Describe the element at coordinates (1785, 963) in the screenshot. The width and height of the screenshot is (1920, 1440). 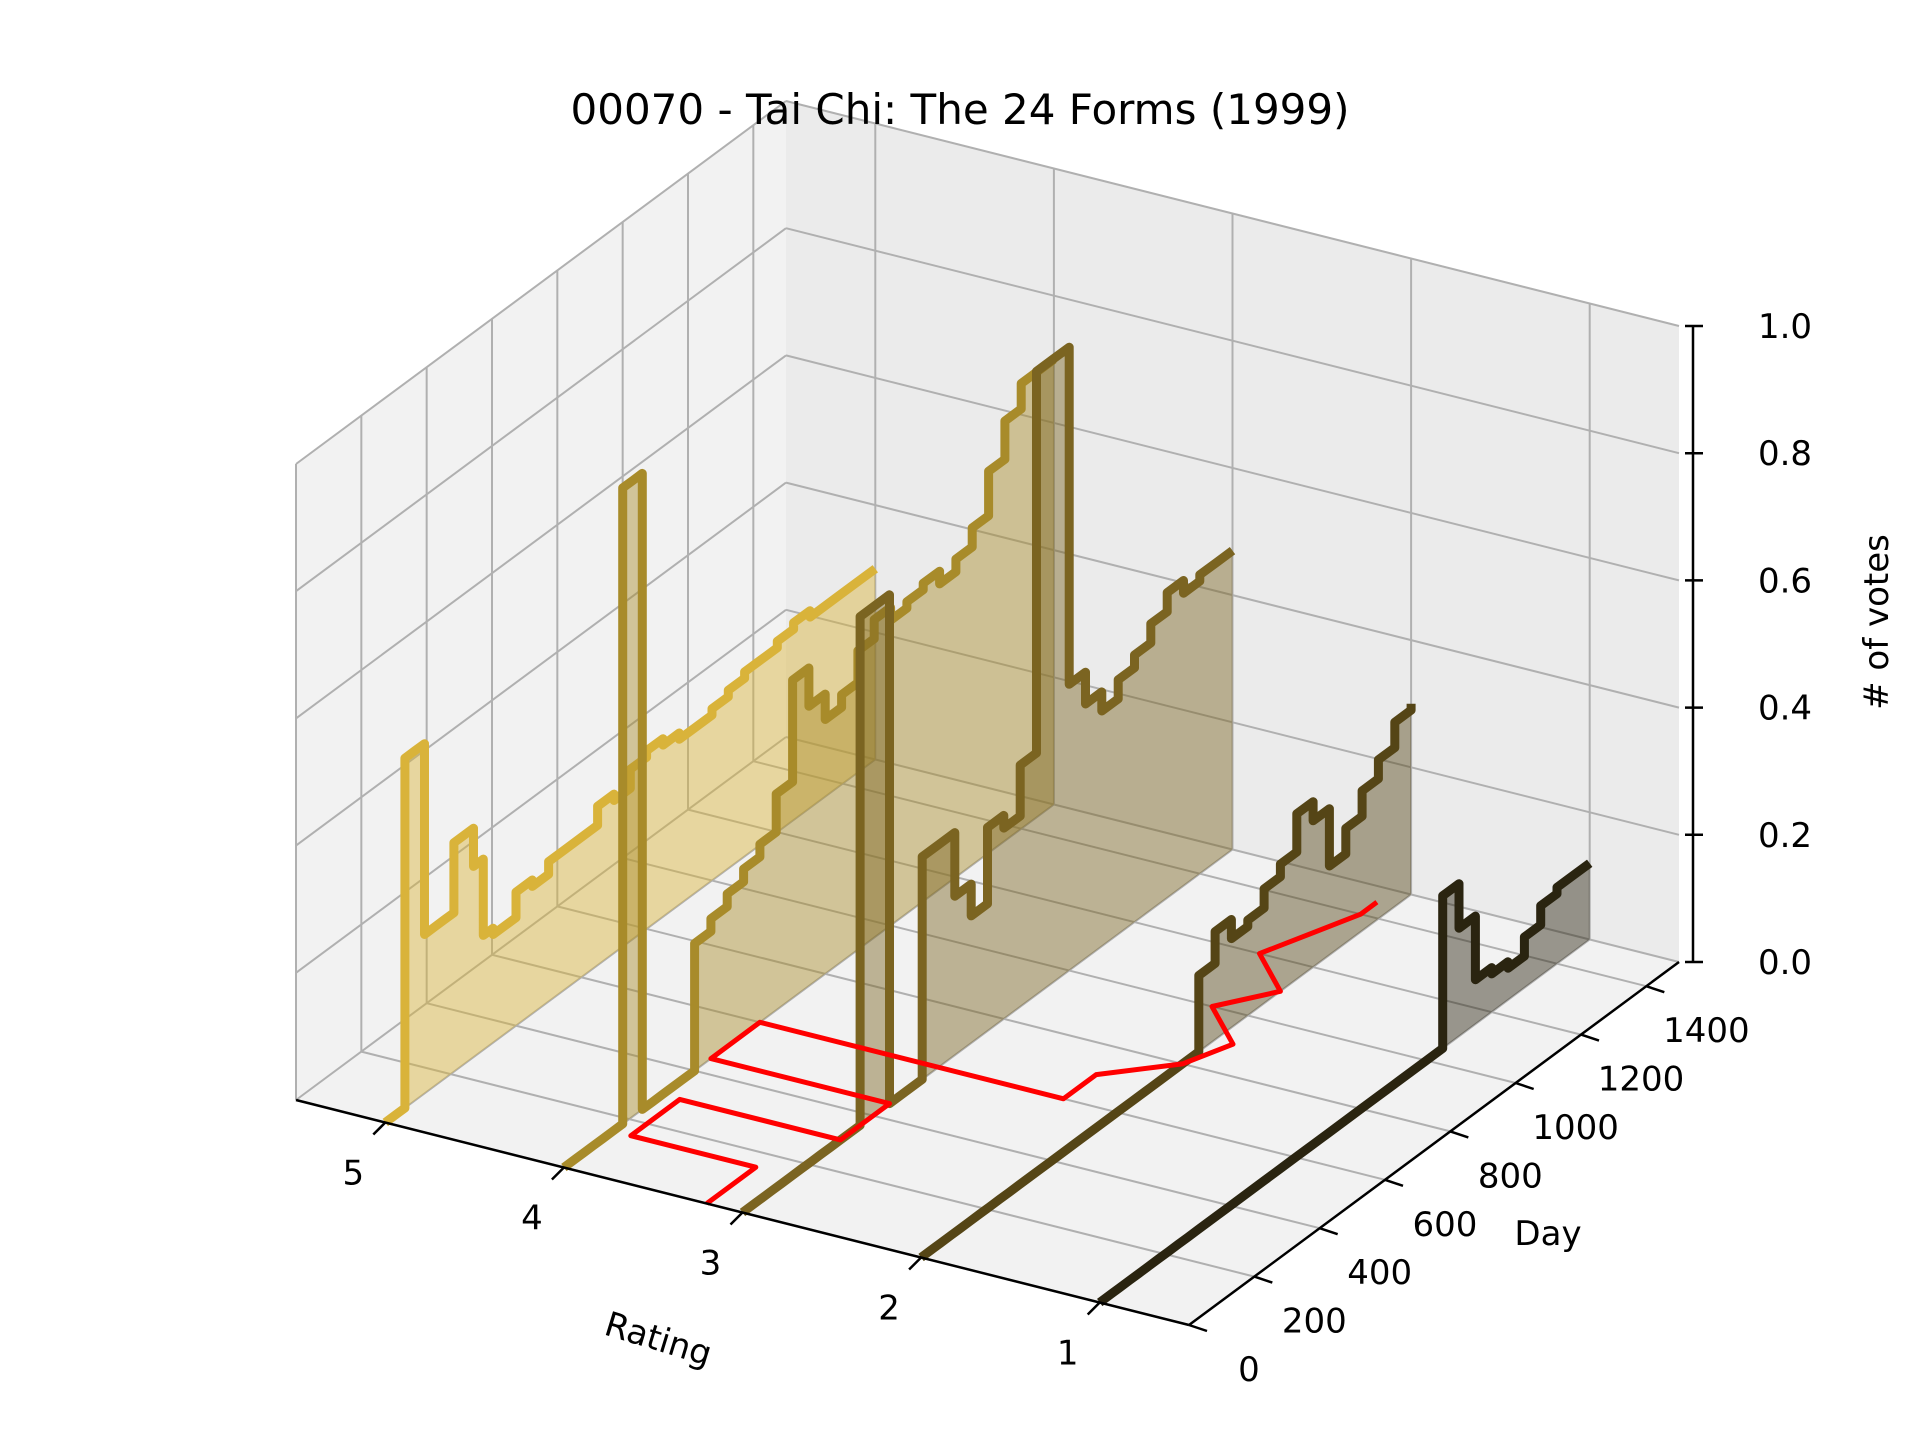
I see `z-tick-label: 0.0` at that location.